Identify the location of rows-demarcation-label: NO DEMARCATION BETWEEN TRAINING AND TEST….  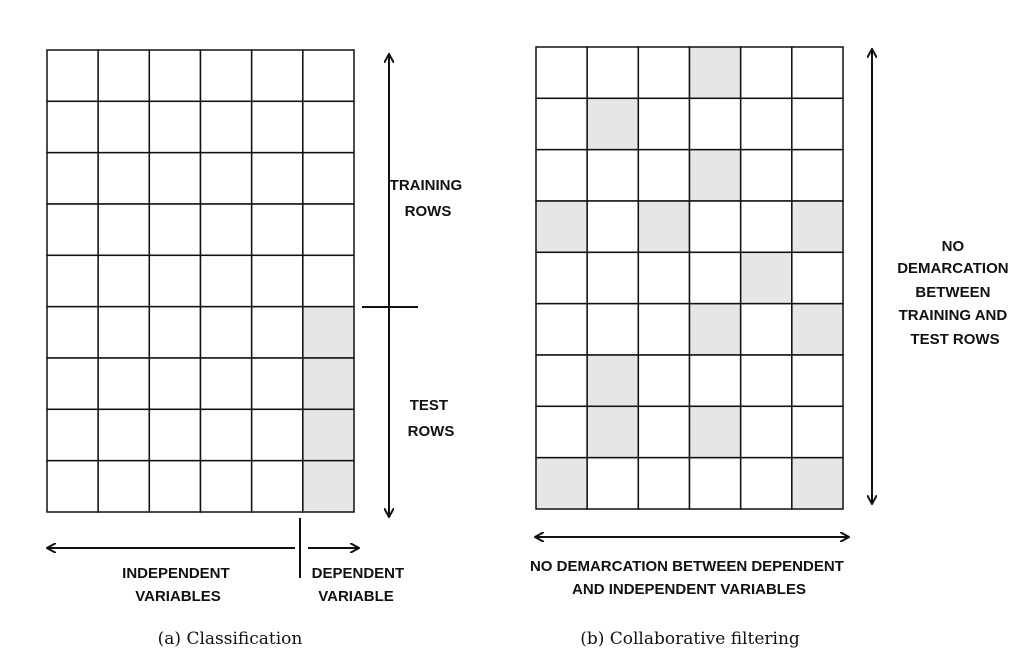
(955, 293).